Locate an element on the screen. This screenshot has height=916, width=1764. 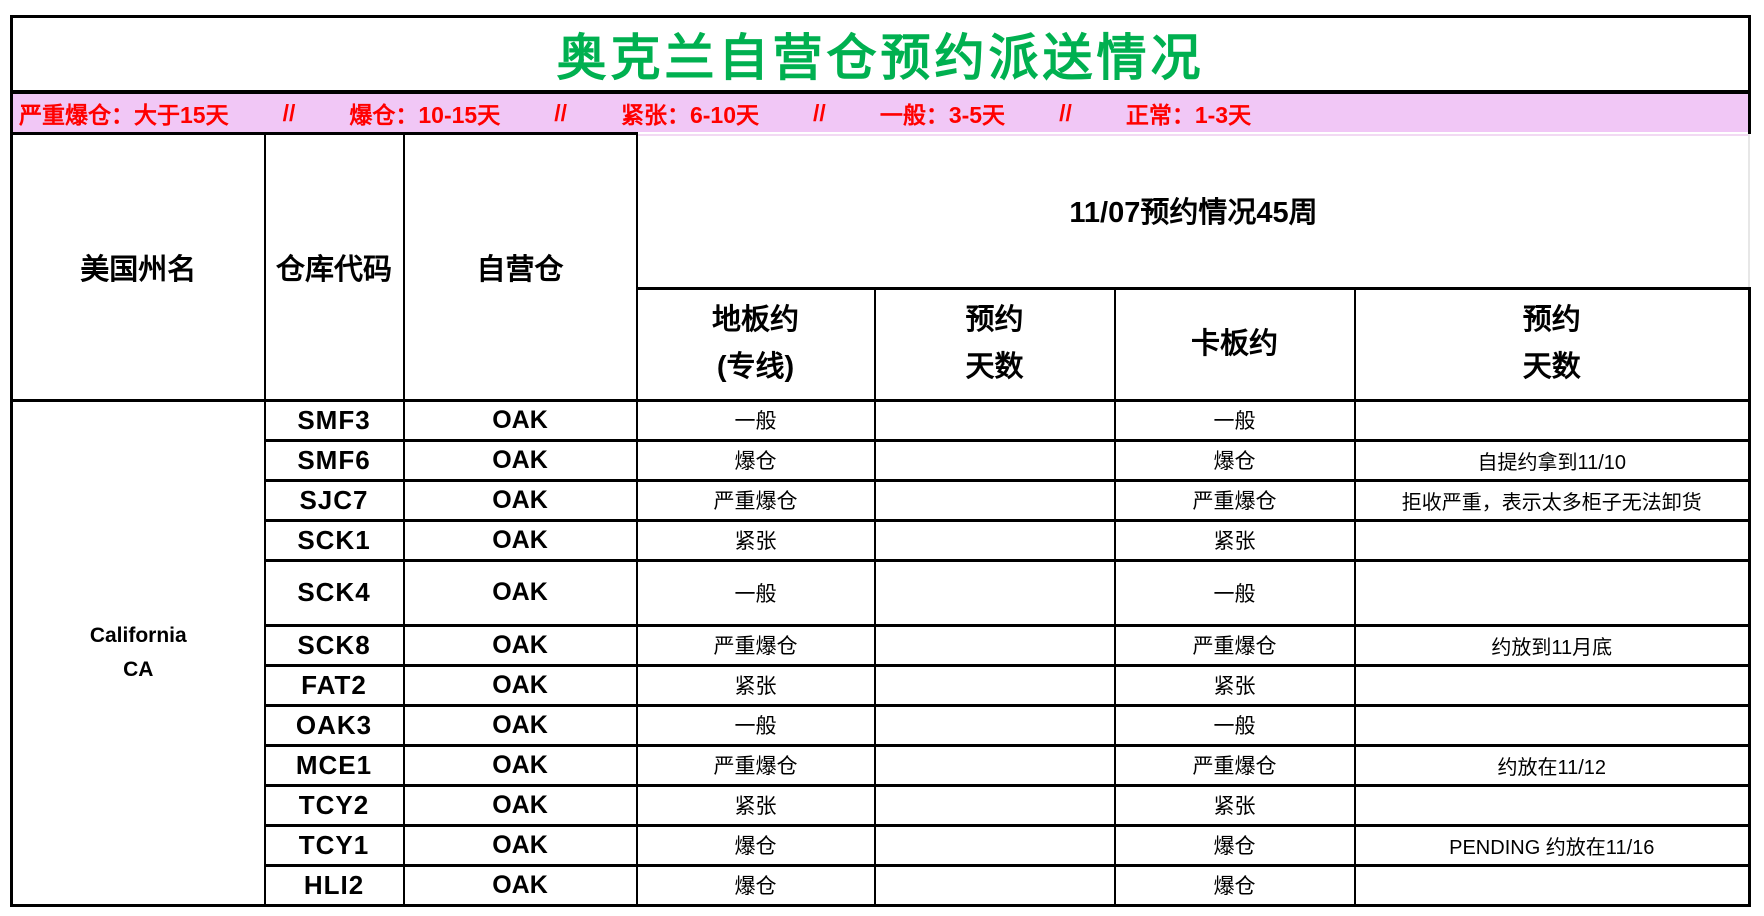
warehouse-code-cell: MCE1 is located at coordinates (334, 765).